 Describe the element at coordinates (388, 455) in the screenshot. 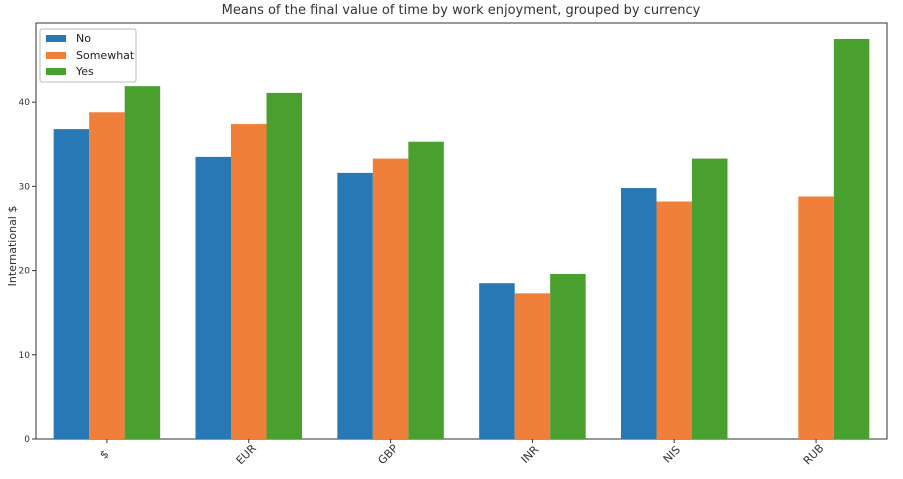

I see `x-tick-label: GBP` at that location.